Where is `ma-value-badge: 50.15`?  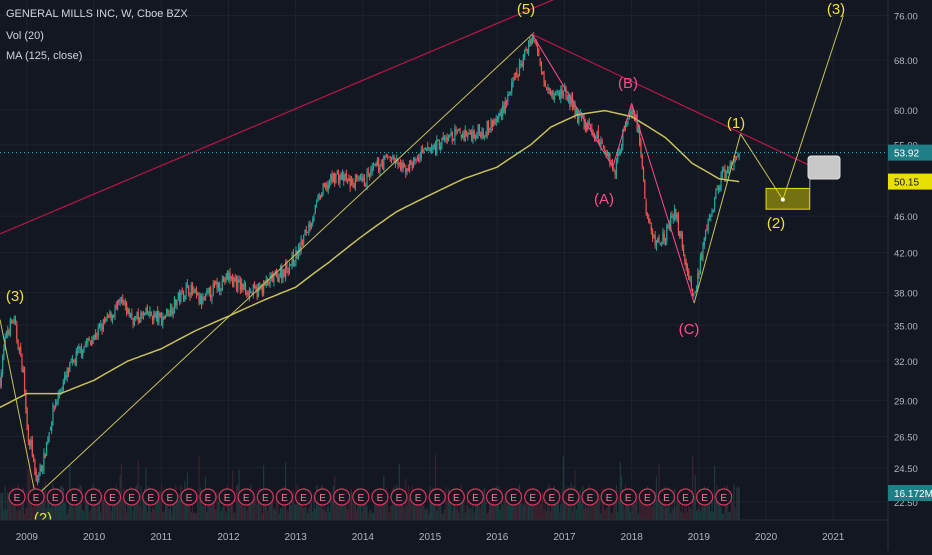
ma-value-badge: 50.15 is located at coordinates (906, 183).